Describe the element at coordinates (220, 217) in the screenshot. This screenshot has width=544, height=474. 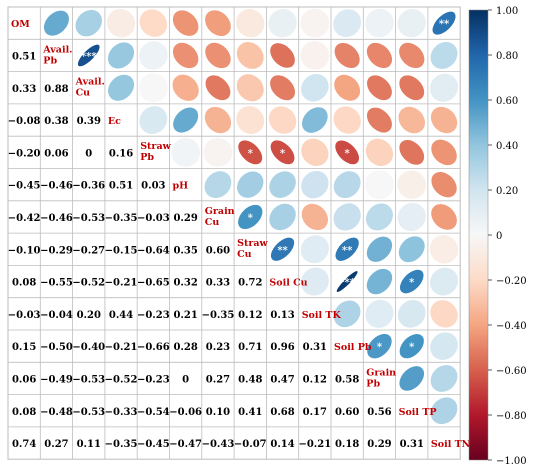
I see `variable-label: Grain Cu` at that location.